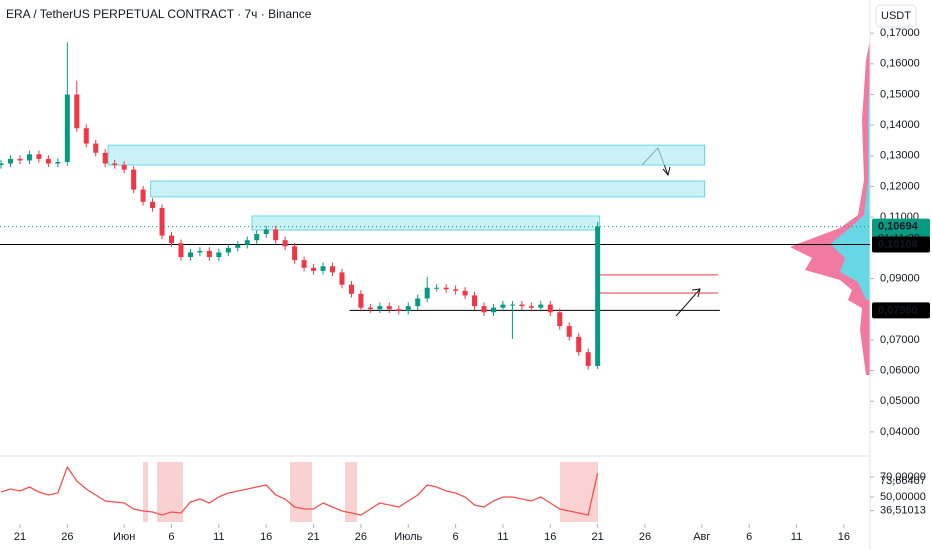 The image size is (932, 550). I want to click on y-tick-label: 0,14000, so click(900, 125).